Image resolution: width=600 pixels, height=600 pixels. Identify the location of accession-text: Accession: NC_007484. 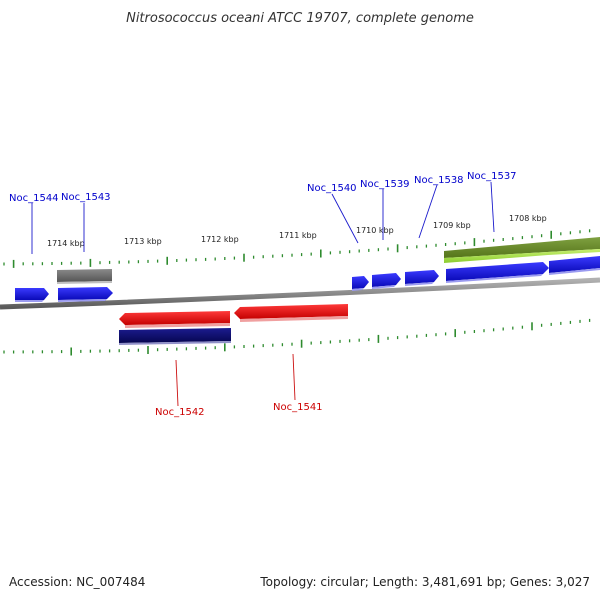
(77, 582).